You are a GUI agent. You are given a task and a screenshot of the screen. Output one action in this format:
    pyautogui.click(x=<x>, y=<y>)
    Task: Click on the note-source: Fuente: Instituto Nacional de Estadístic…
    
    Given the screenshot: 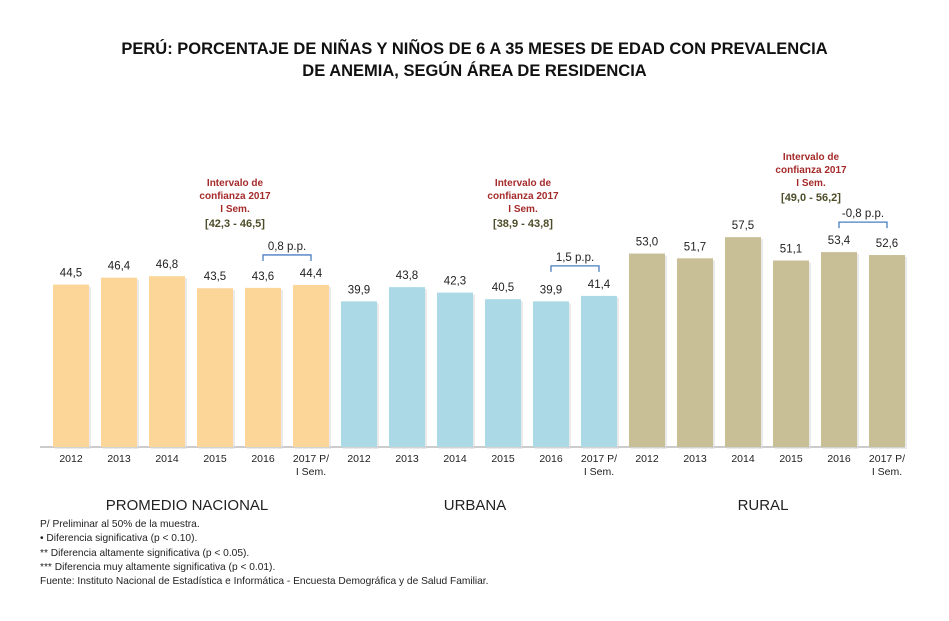 What is the action you would take?
    pyautogui.click(x=264, y=582)
    